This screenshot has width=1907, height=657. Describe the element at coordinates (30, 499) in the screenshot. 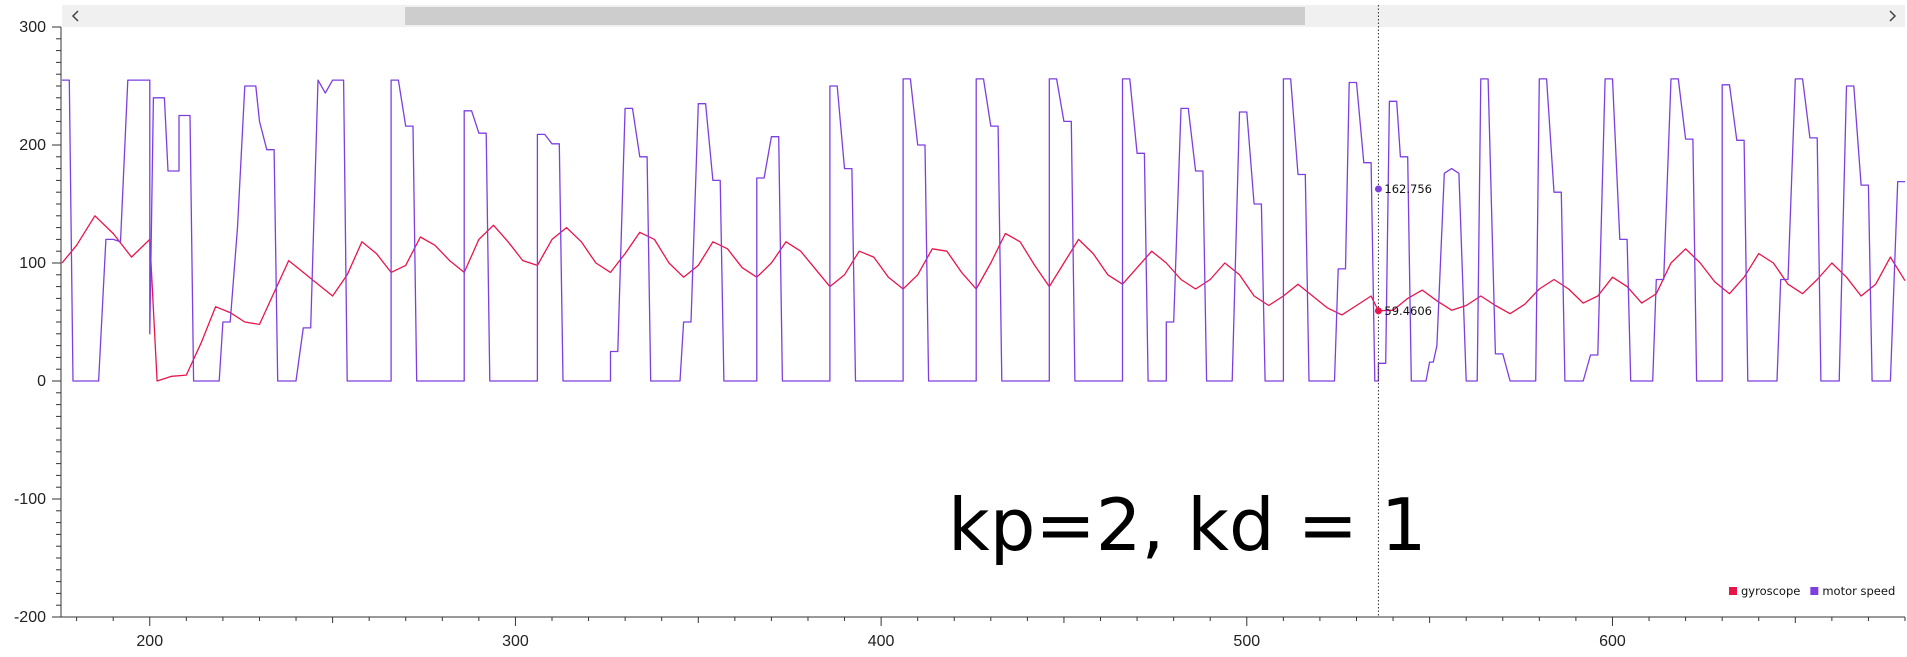

I see `y-tick-label: -100` at that location.